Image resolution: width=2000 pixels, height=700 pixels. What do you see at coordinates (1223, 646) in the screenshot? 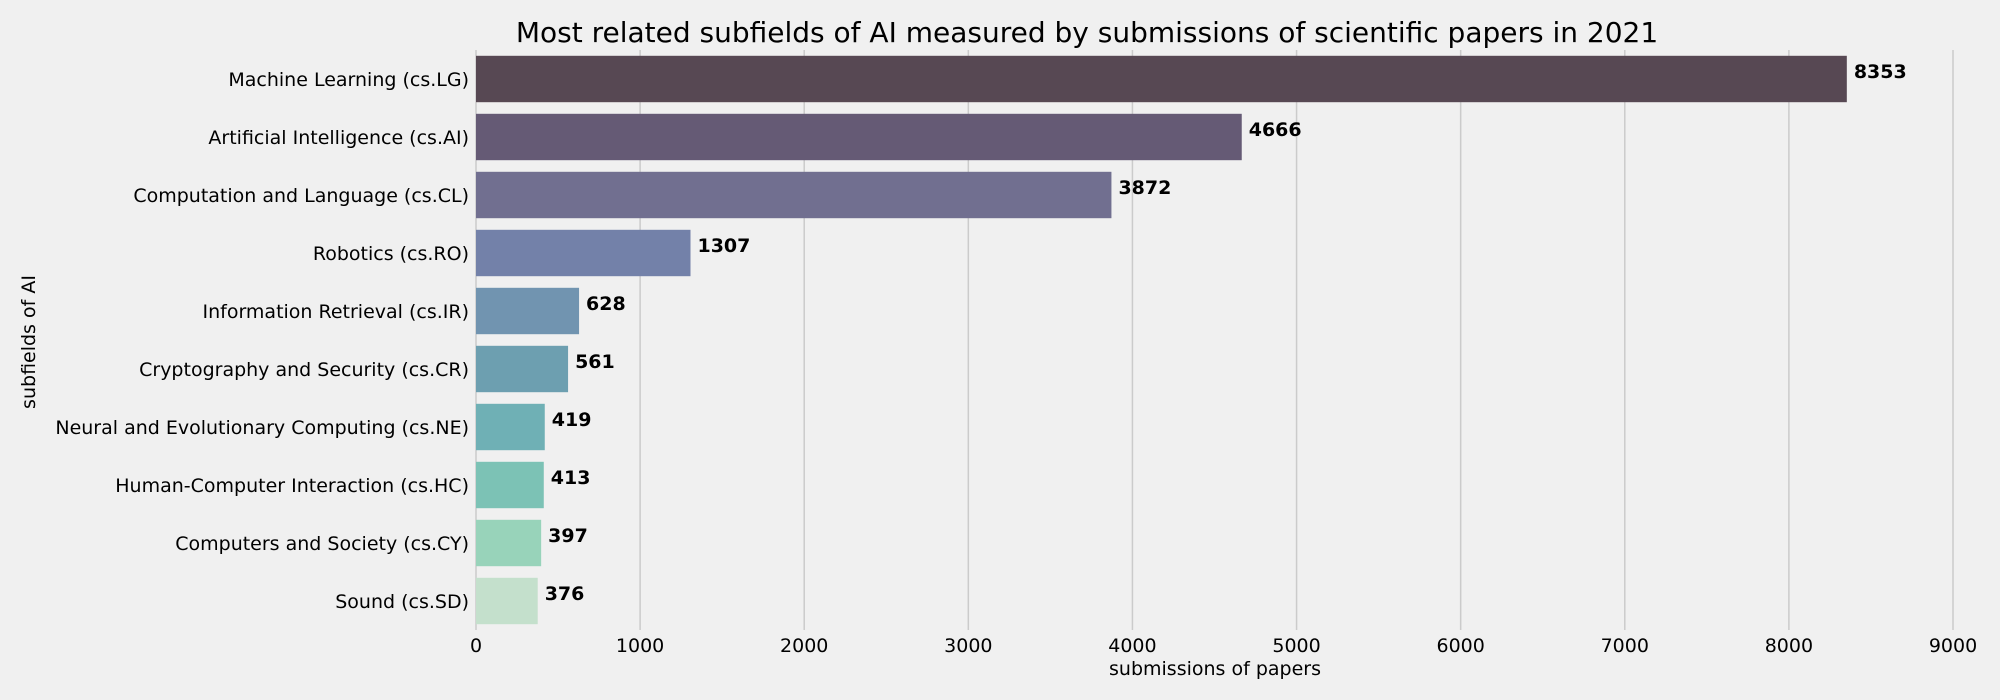
I see `x-axis-tick-labels: 0 1000 2000 3000 4000 5000 6000 7000 8000 9000` at bounding box center [1223, 646].